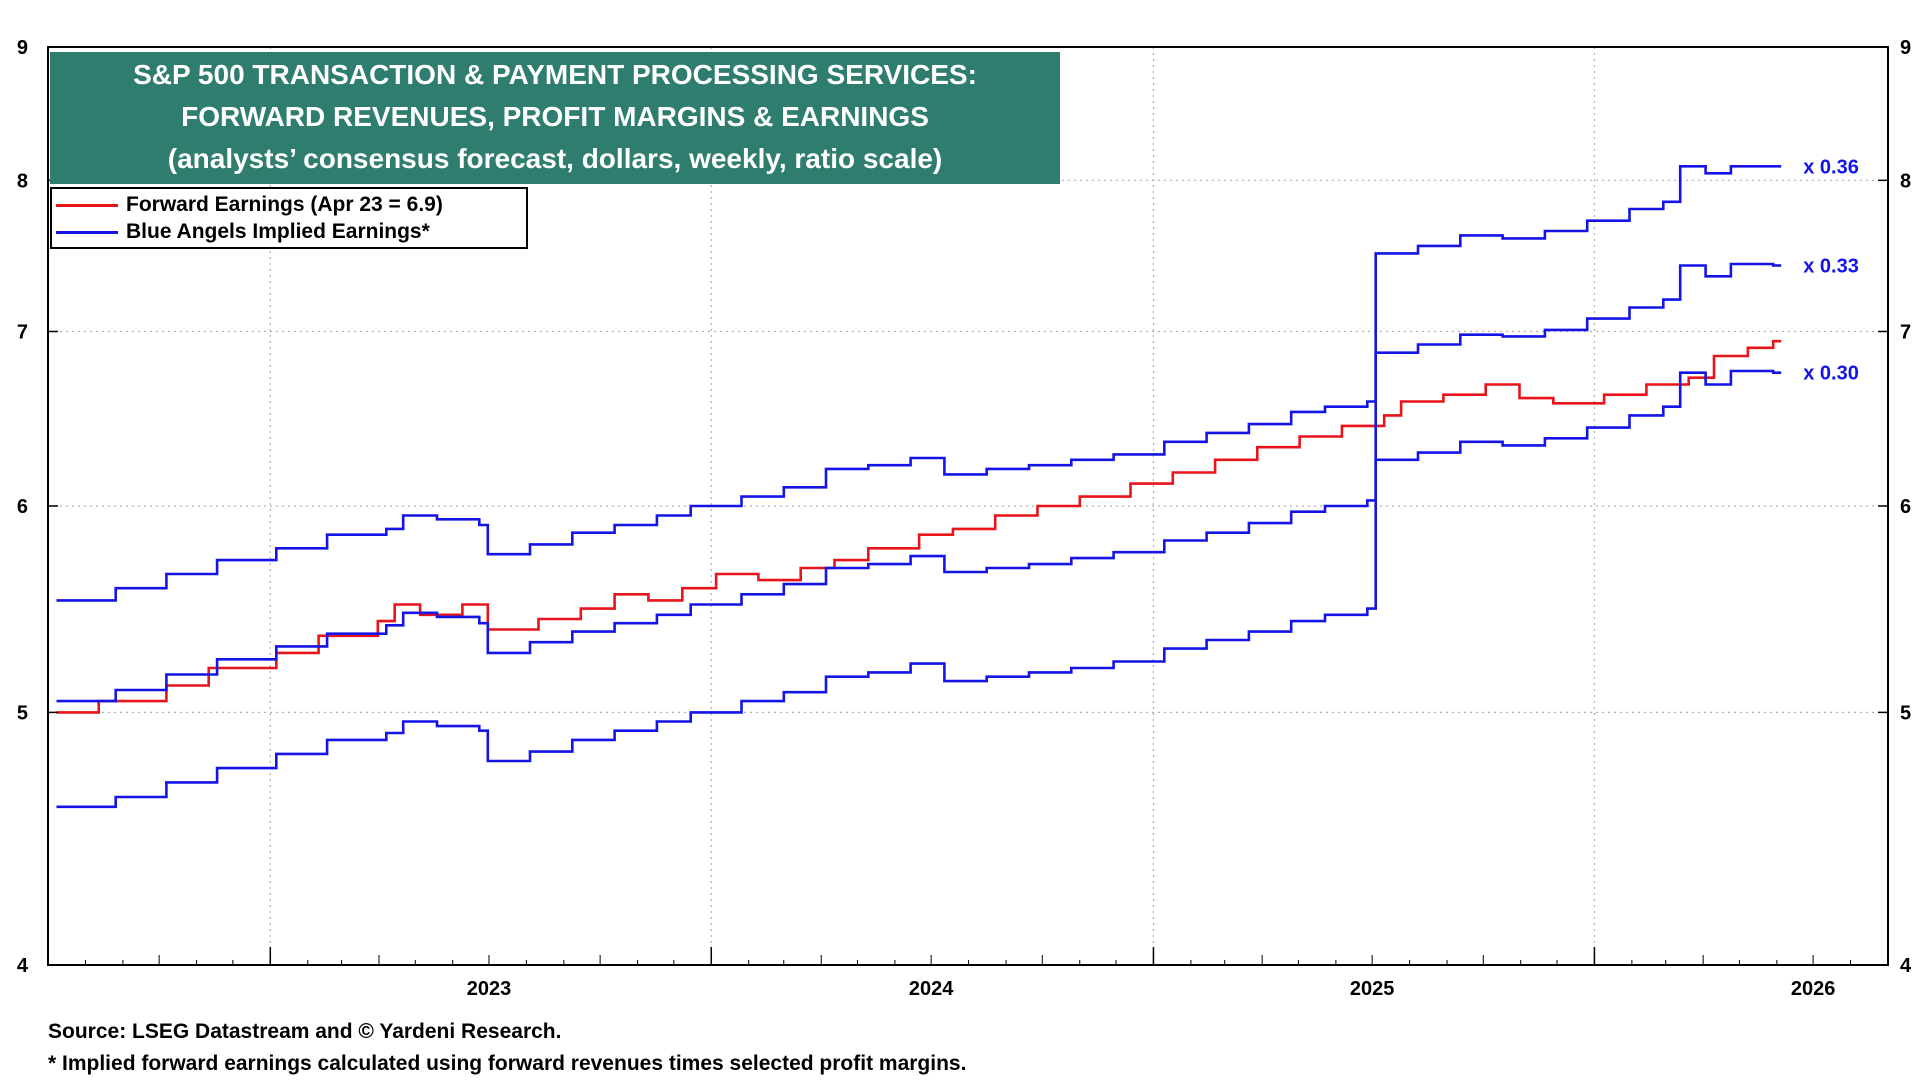 The width and height of the screenshot is (1920, 1080). Describe the element at coordinates (1372, 989) in the screenshot. I see `x-tick-label-2025: 2025` at that location.